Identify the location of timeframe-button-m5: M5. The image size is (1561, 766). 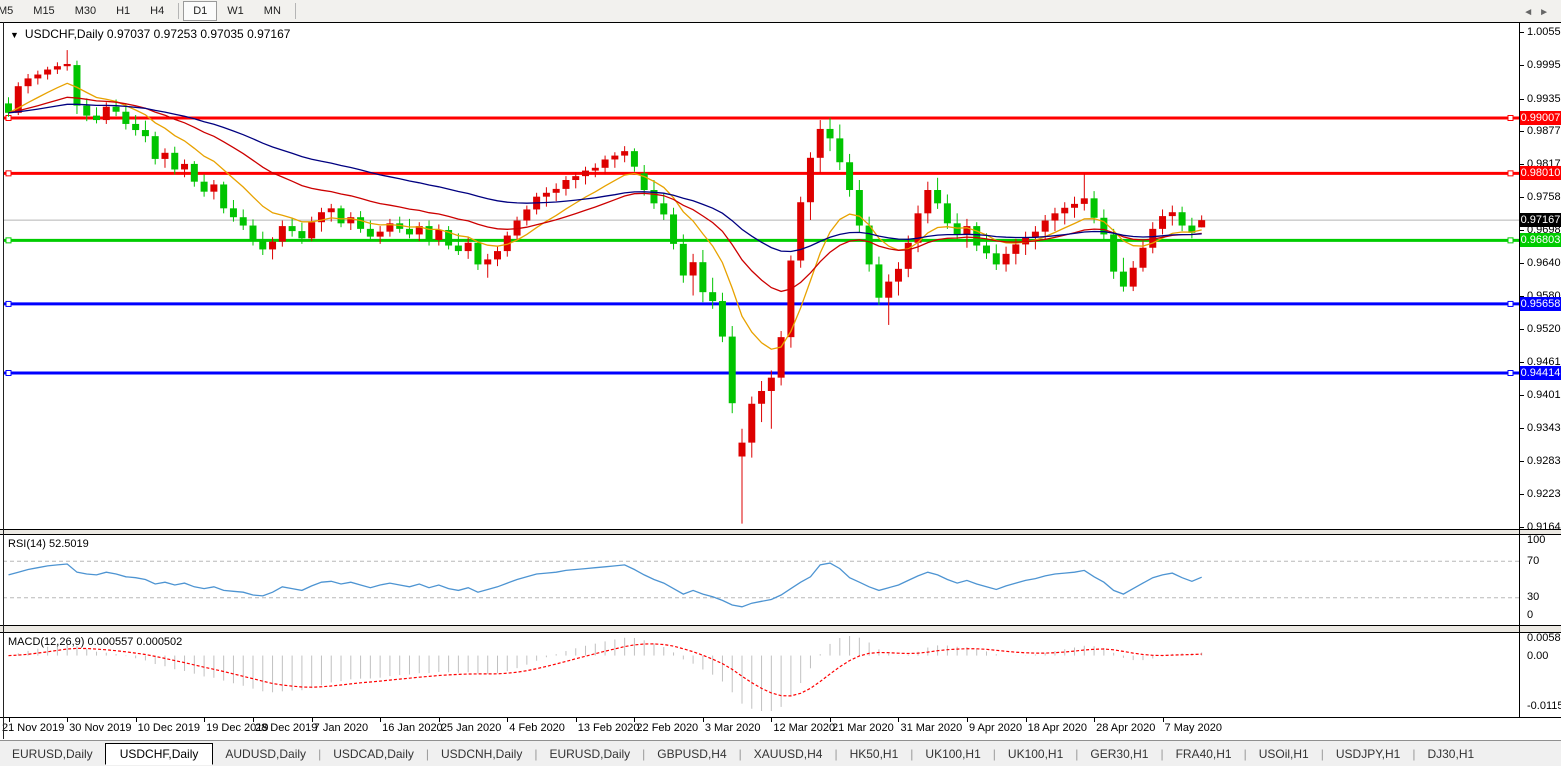
(7, 11).